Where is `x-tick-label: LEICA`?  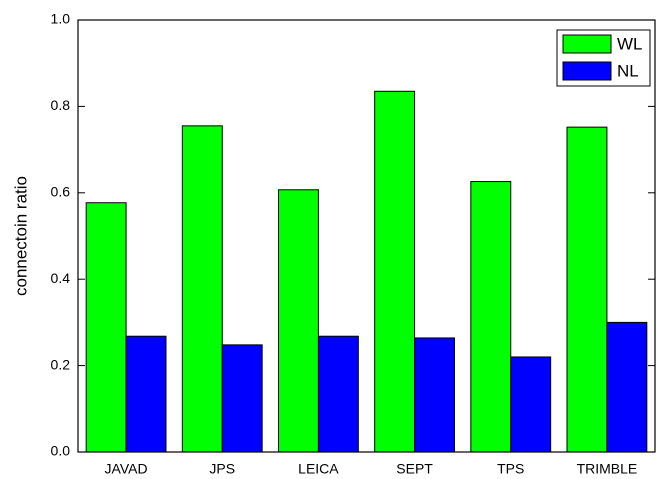 x-tick-label: LEICA is located at coordinates (318, 469).